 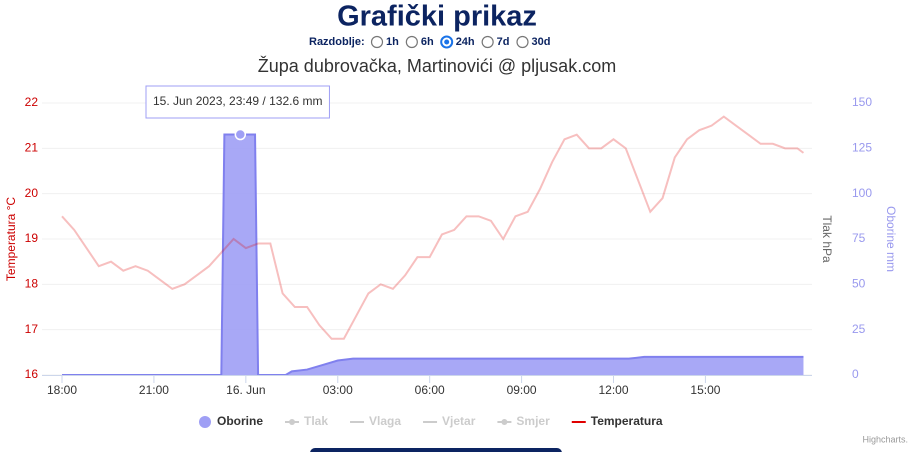 I want to click on radio-label: 1h, so click(x=392, y=42).